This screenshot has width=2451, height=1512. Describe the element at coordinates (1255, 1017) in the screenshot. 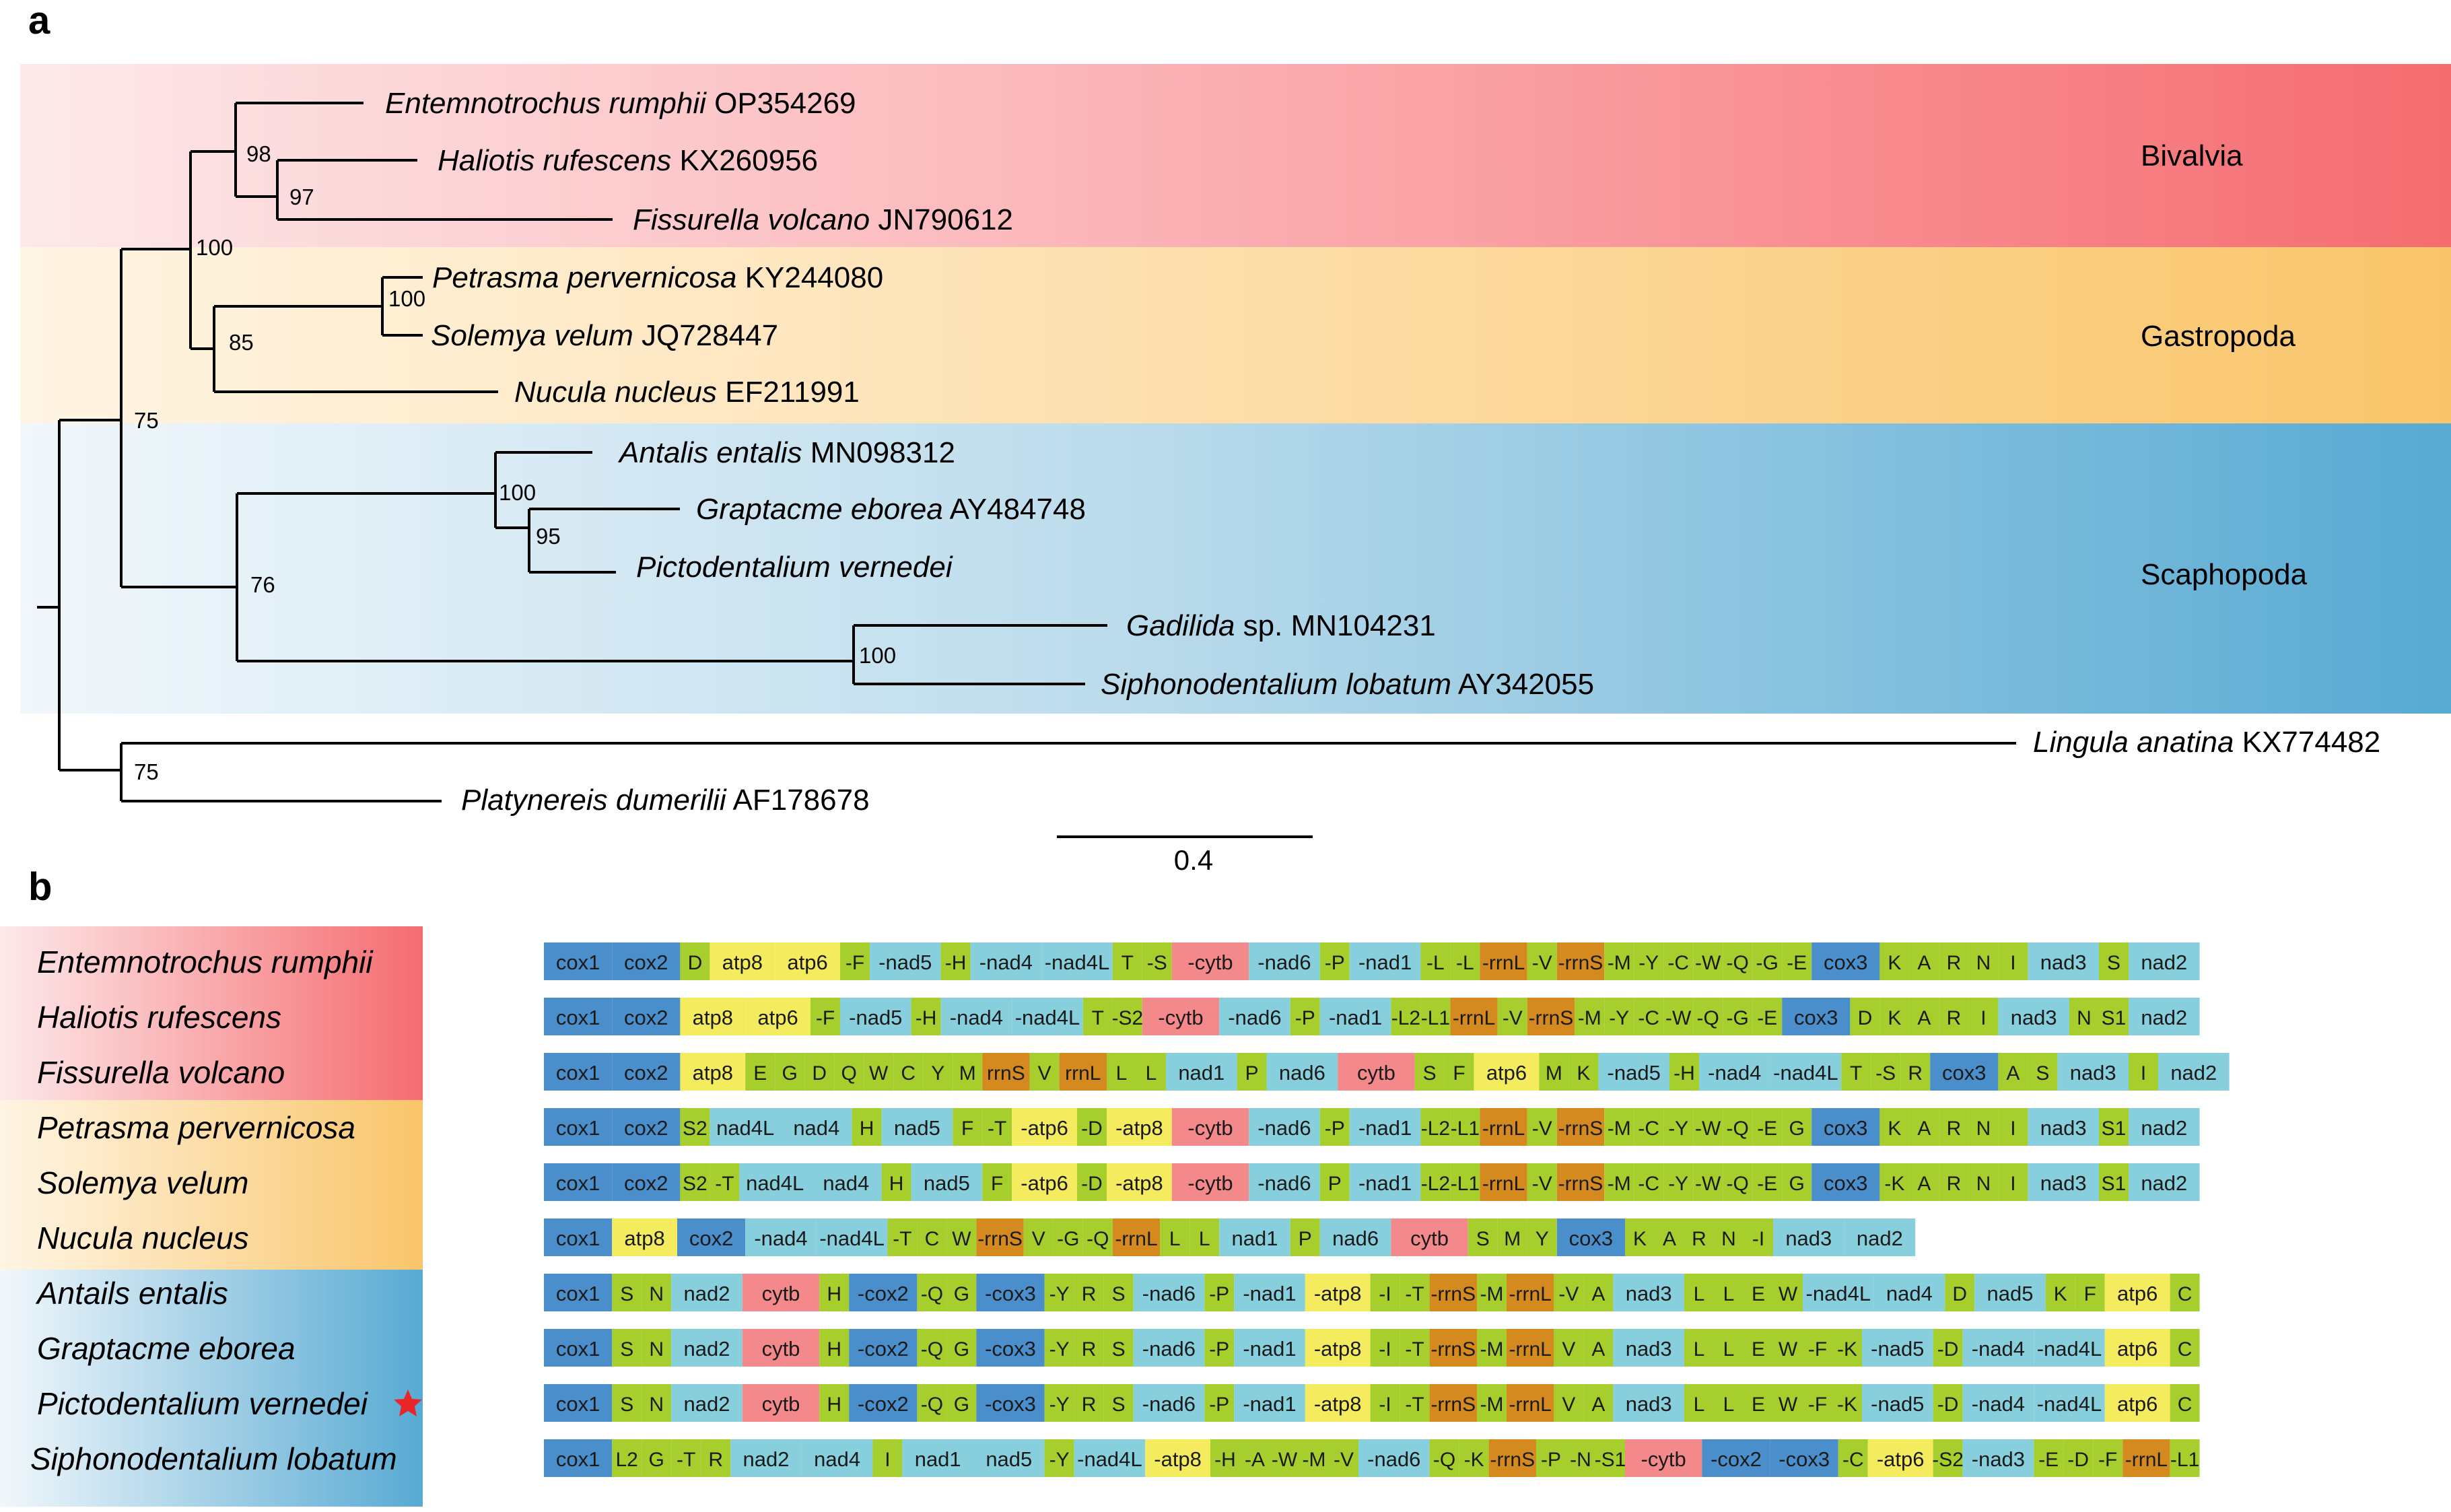

I see `gene-label: -nad6` at that location.